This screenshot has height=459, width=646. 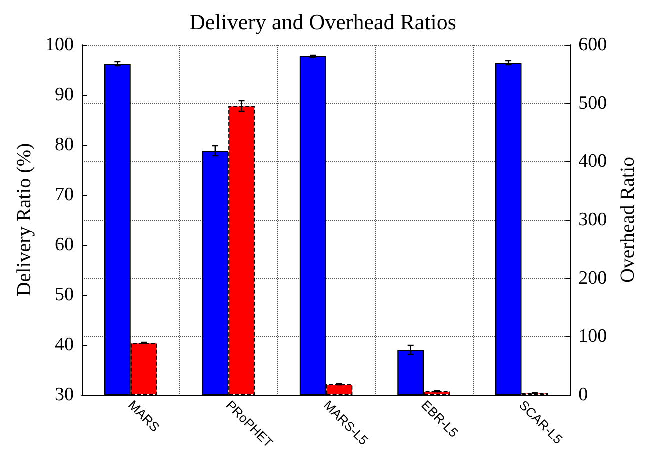 I want to click on y-tick-label: 90, so click(x=64, y=95).